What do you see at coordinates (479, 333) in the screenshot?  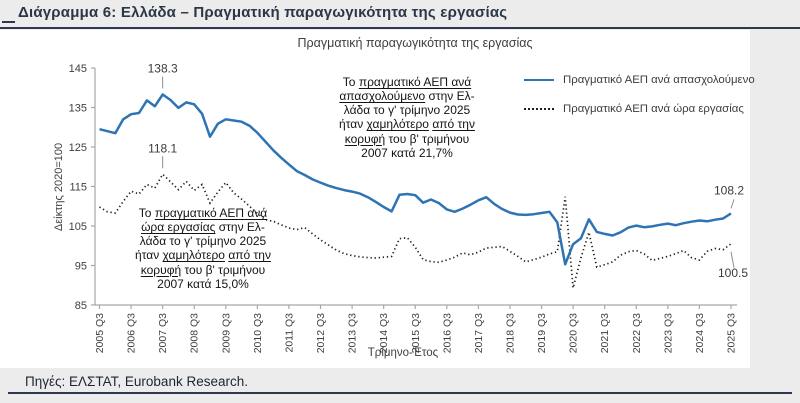 I see `x-tick-label: 2017 Q3` at bounding box center [479, 333].